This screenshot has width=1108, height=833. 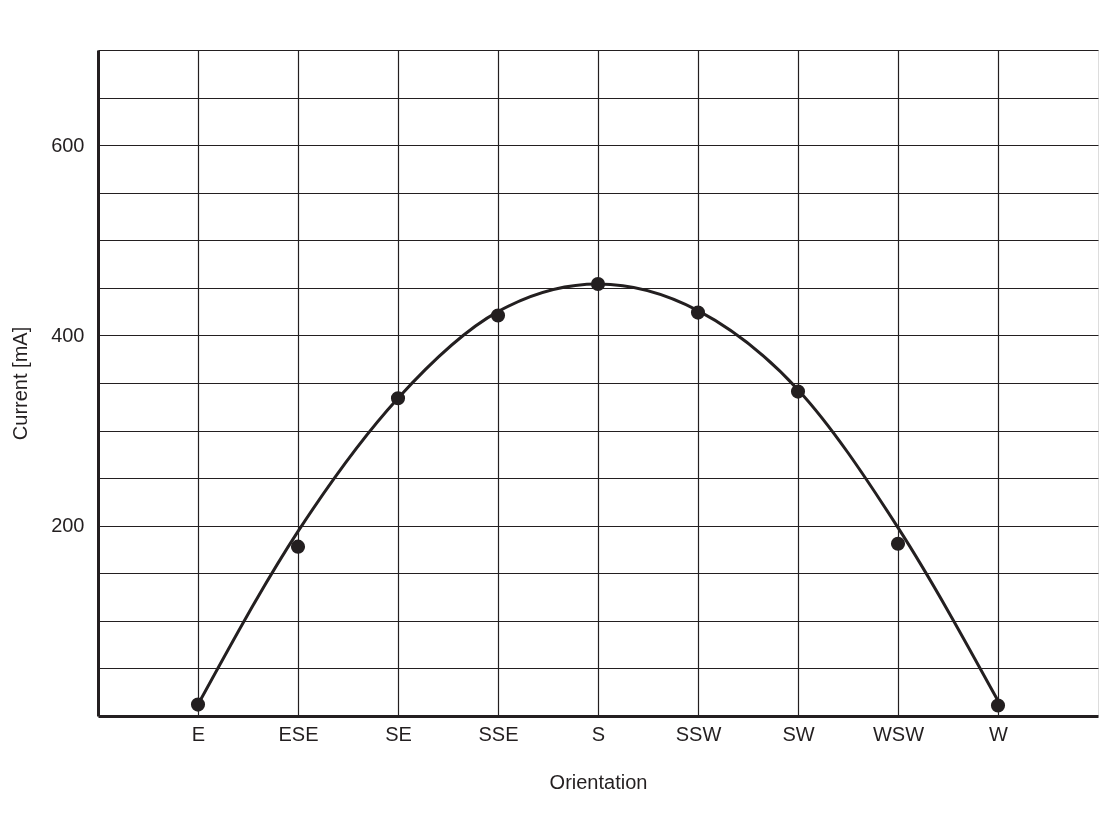 I want to click on x-tick-label: W, so click(x=999, y=733).